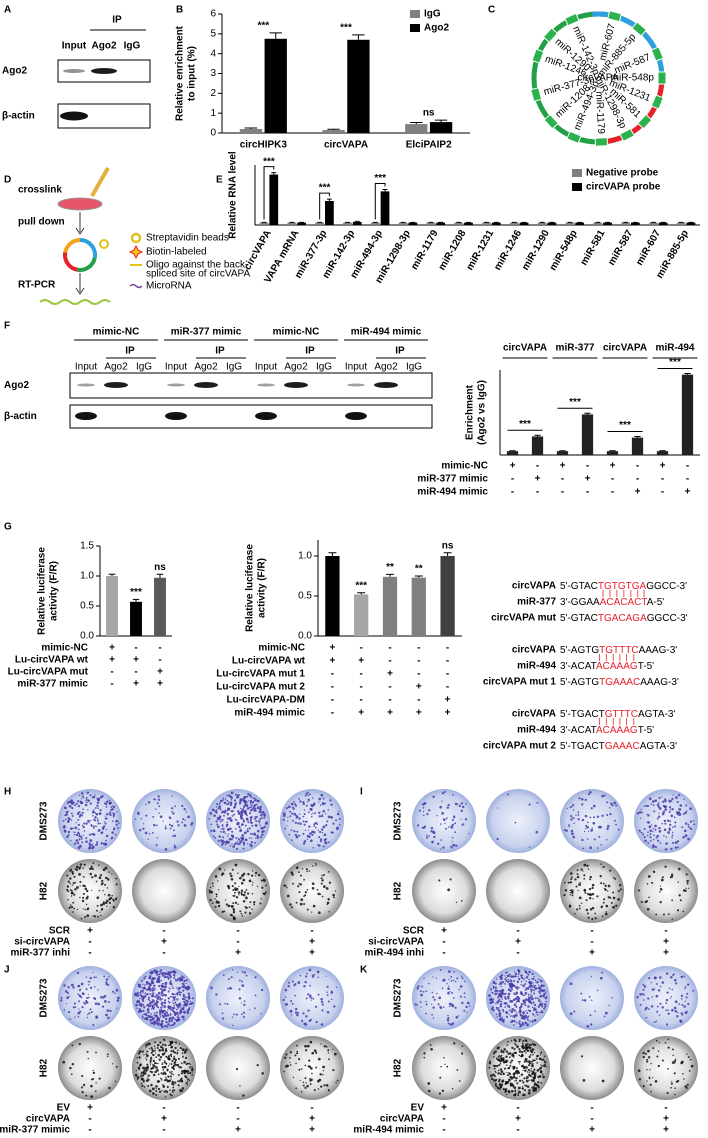 The image size is (708, 1138). What do you see at coordinates (453, 250) in the screenshot?
I see `x-tick-label: miR-1208` at bounding box center [453, 250].